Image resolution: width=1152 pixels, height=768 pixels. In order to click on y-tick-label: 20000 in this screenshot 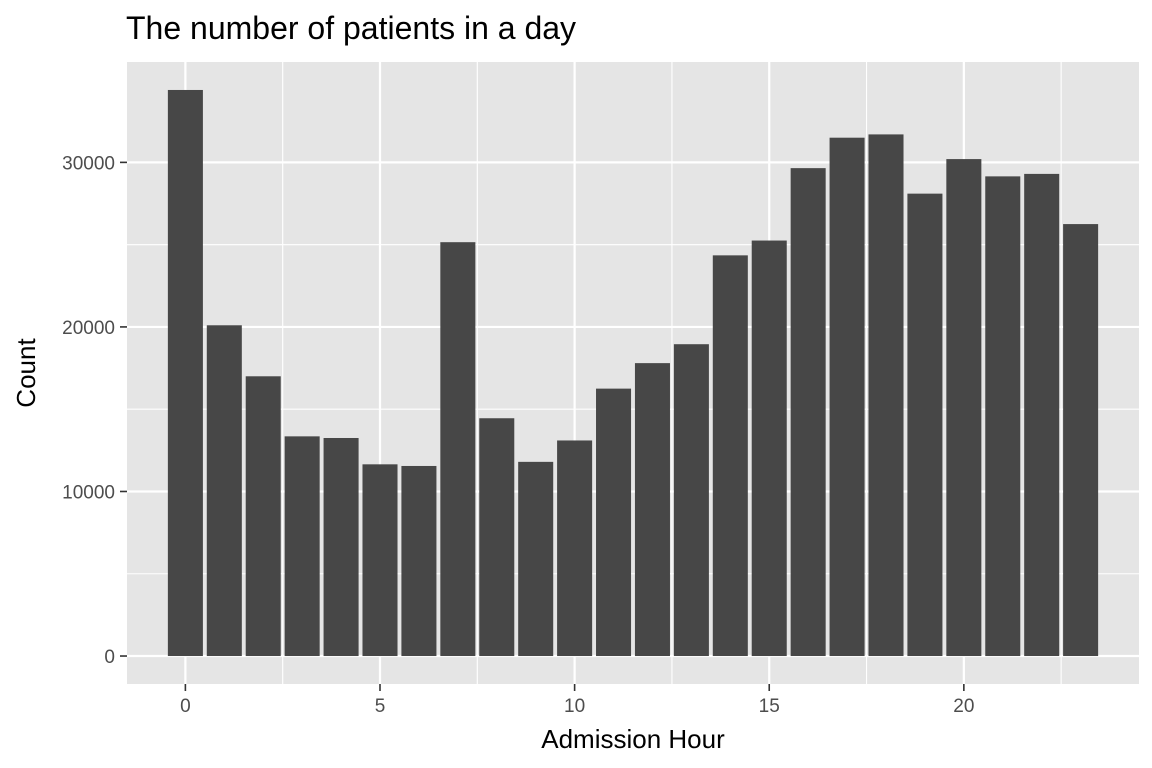, I will do `click(88, 328)`.